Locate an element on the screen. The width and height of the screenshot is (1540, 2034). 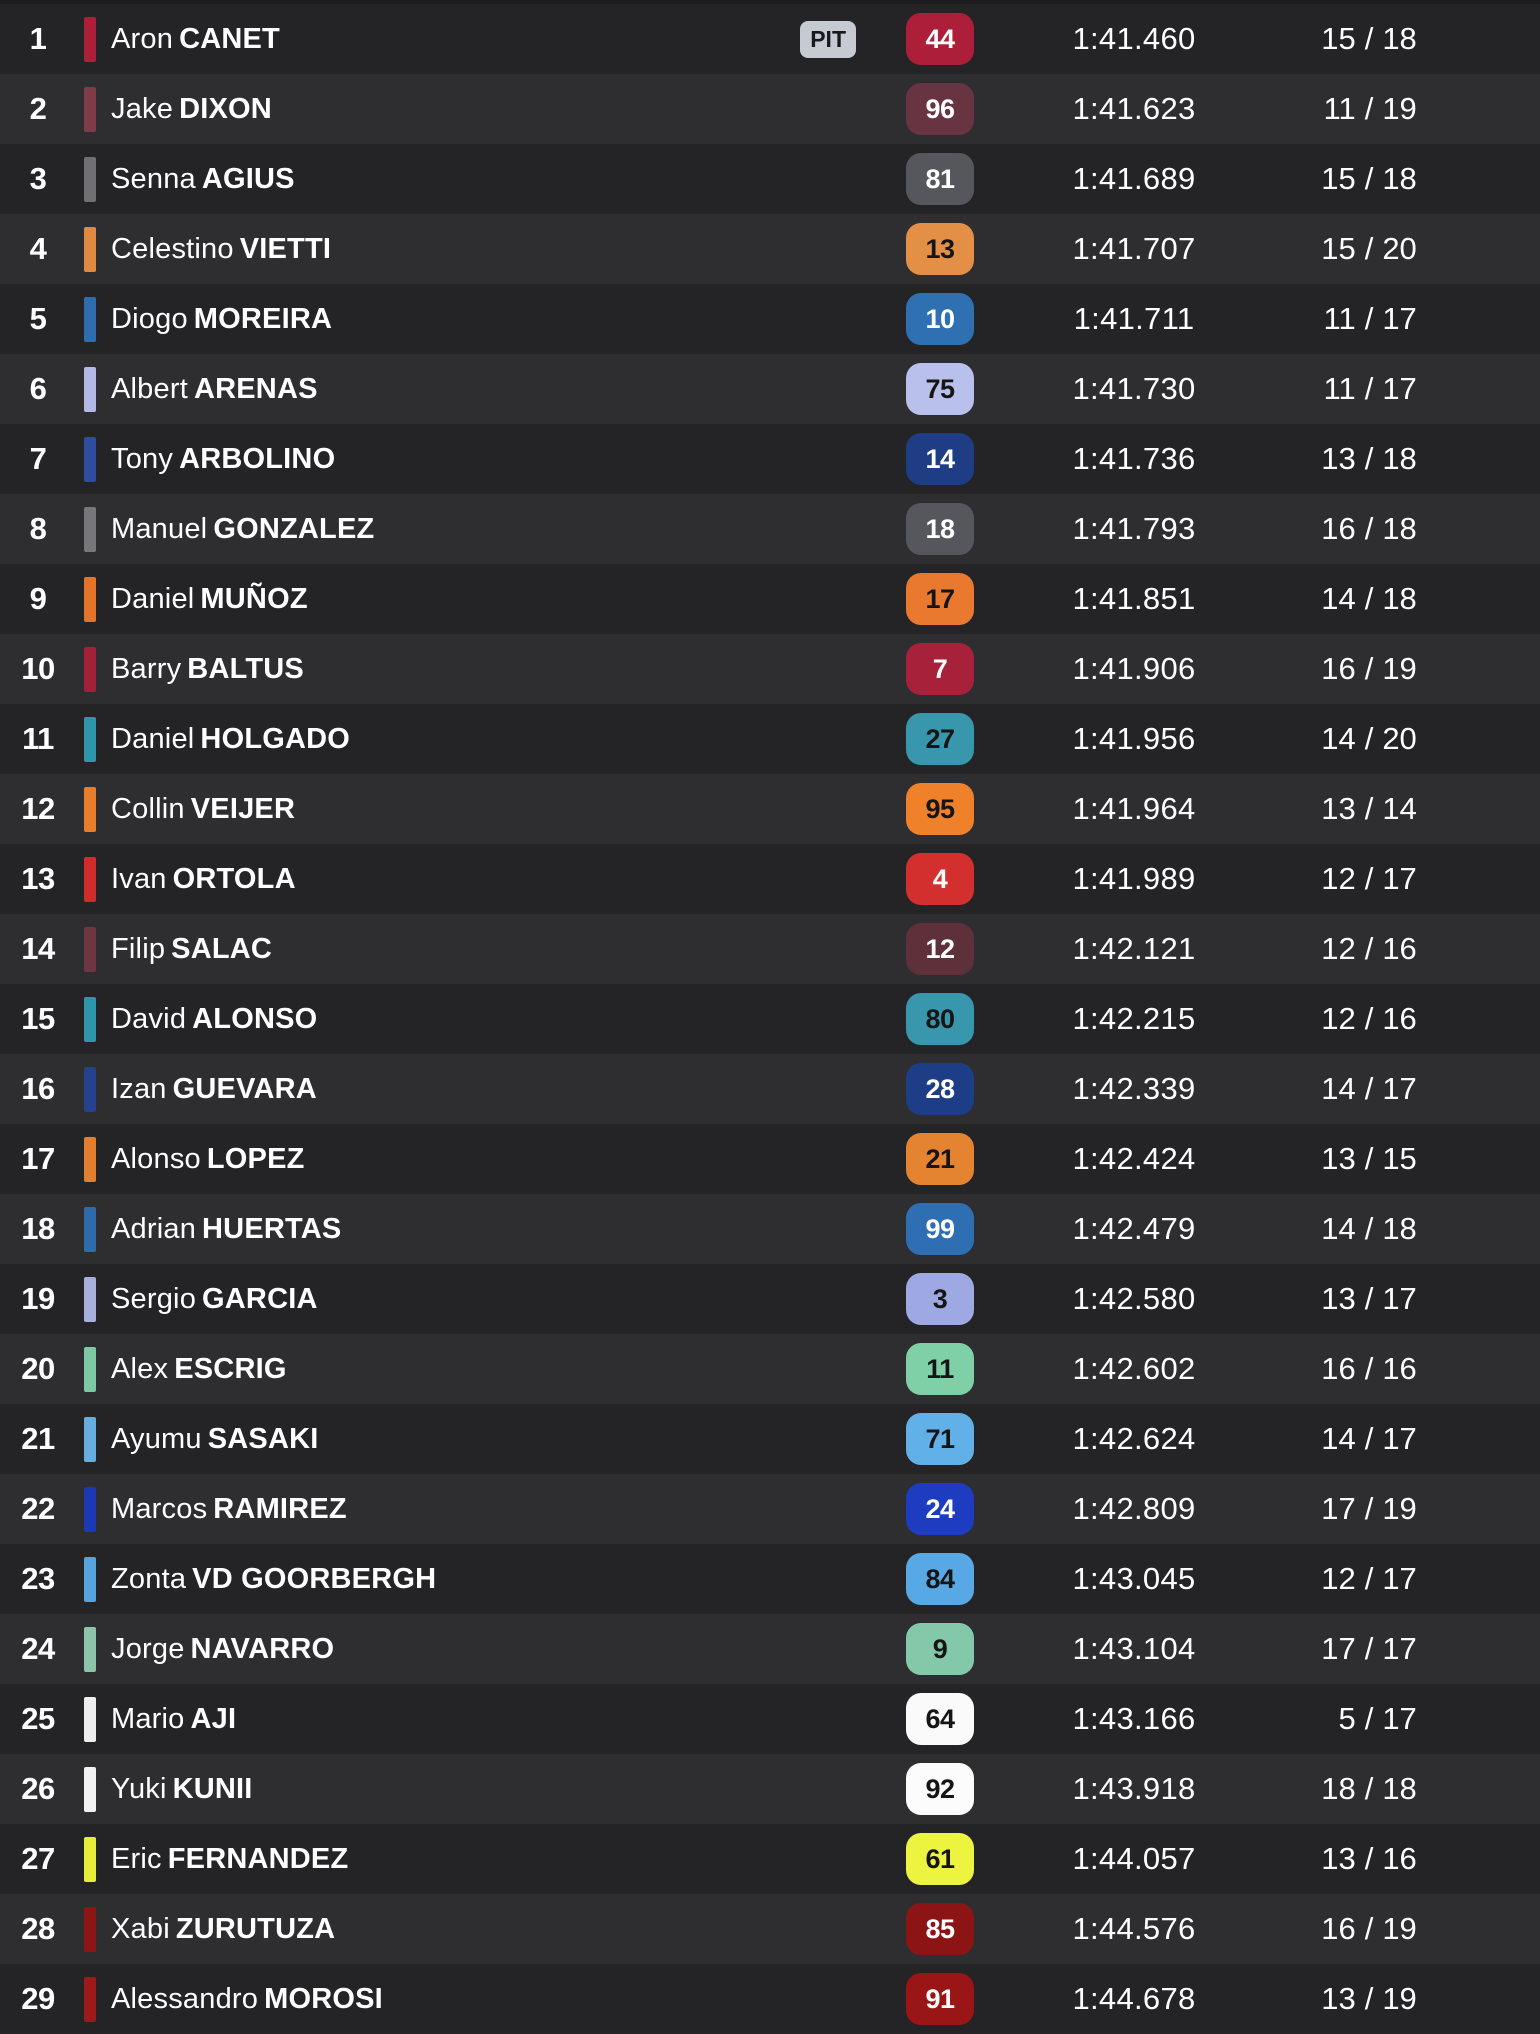
position-number: 7 is located at coordinates (38, 458).